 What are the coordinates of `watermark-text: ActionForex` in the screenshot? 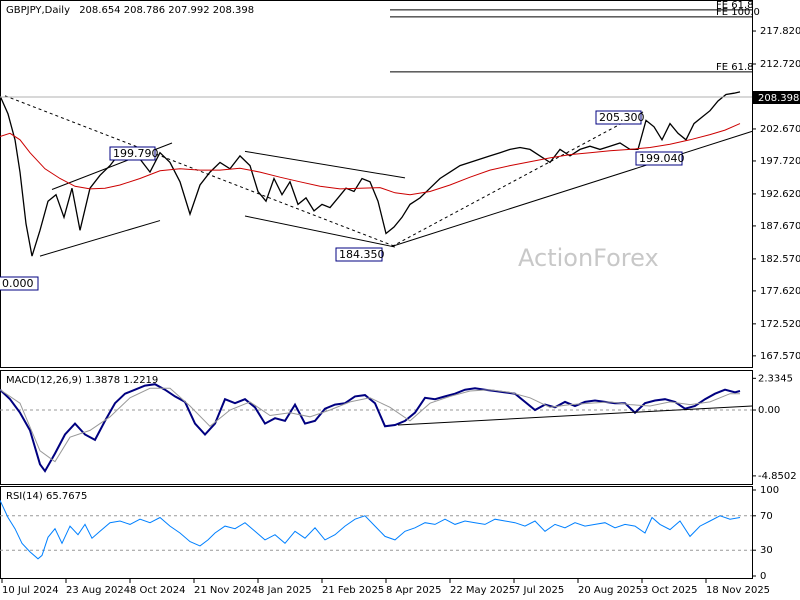 It's located at (588, 258).